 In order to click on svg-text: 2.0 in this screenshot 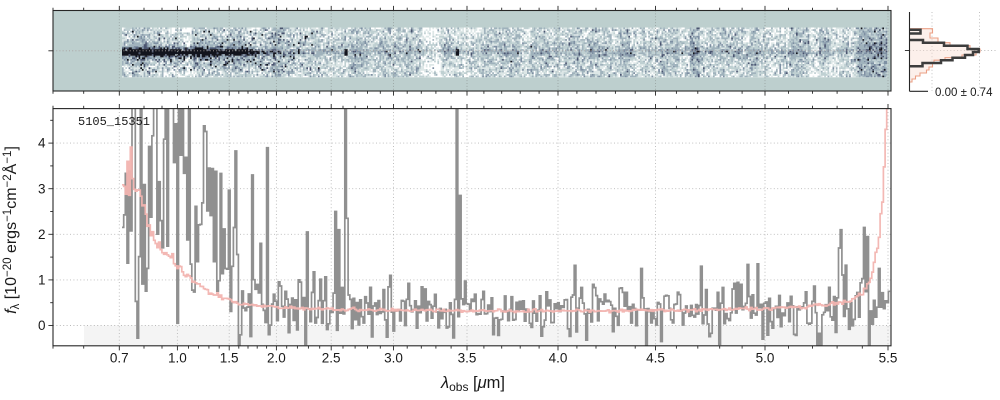, I will do `click(276, 358)`.